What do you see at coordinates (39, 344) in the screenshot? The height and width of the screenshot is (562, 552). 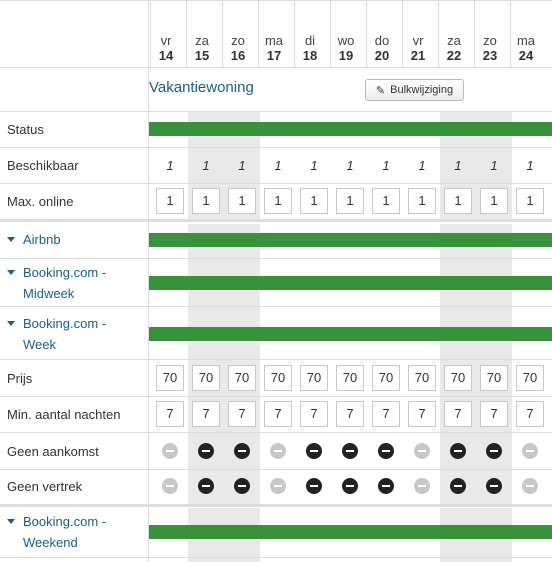 I see `channel-booking-week-line2: Week` at bounding box center [39, 344].